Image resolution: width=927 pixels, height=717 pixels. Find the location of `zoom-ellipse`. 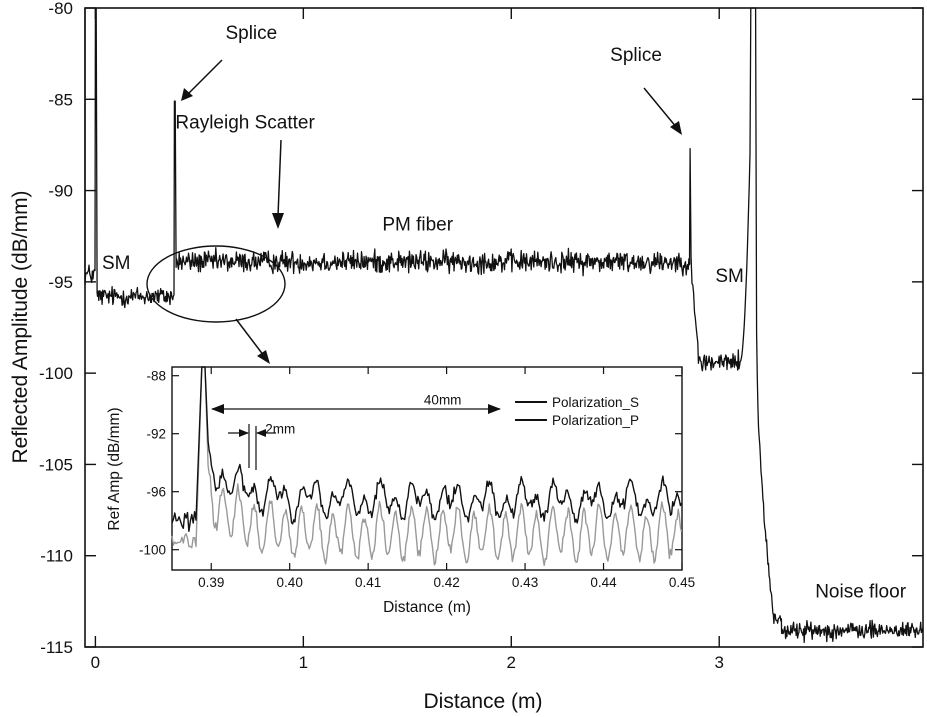

zoom-ellipse is located at coordinates (216, 284).